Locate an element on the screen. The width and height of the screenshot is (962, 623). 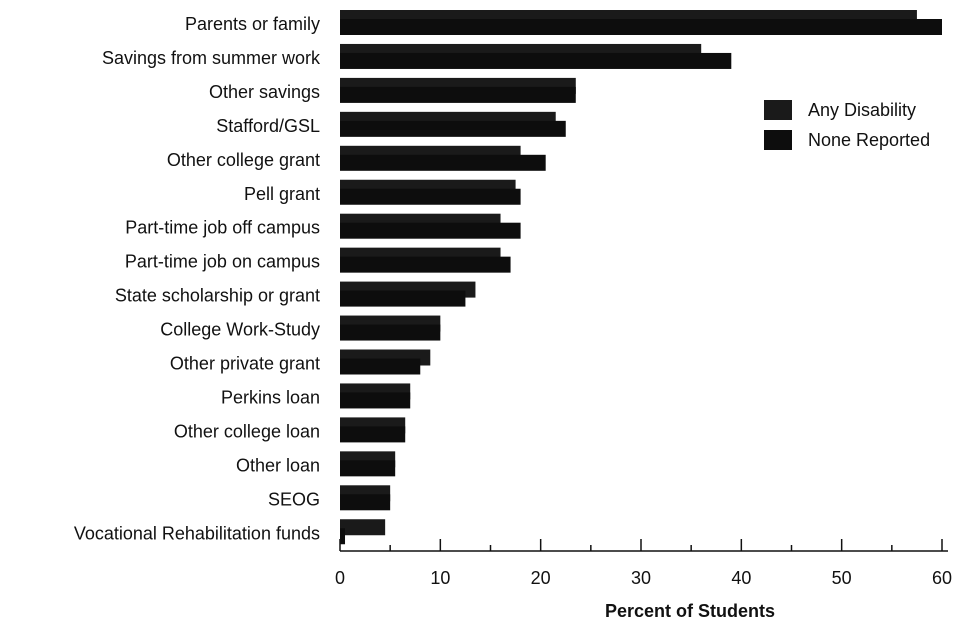
category-label: Other college loan is located at coordinates (247, 431).